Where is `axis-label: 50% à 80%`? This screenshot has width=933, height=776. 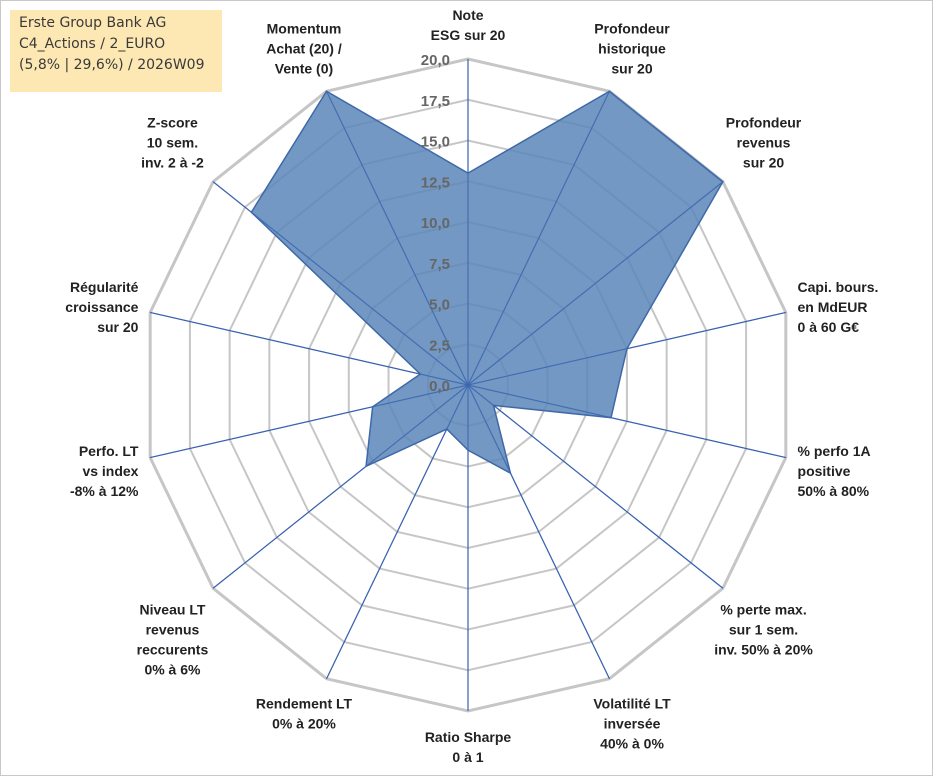 axis-label: 50% à 80% is located at coordinates (834, 491).